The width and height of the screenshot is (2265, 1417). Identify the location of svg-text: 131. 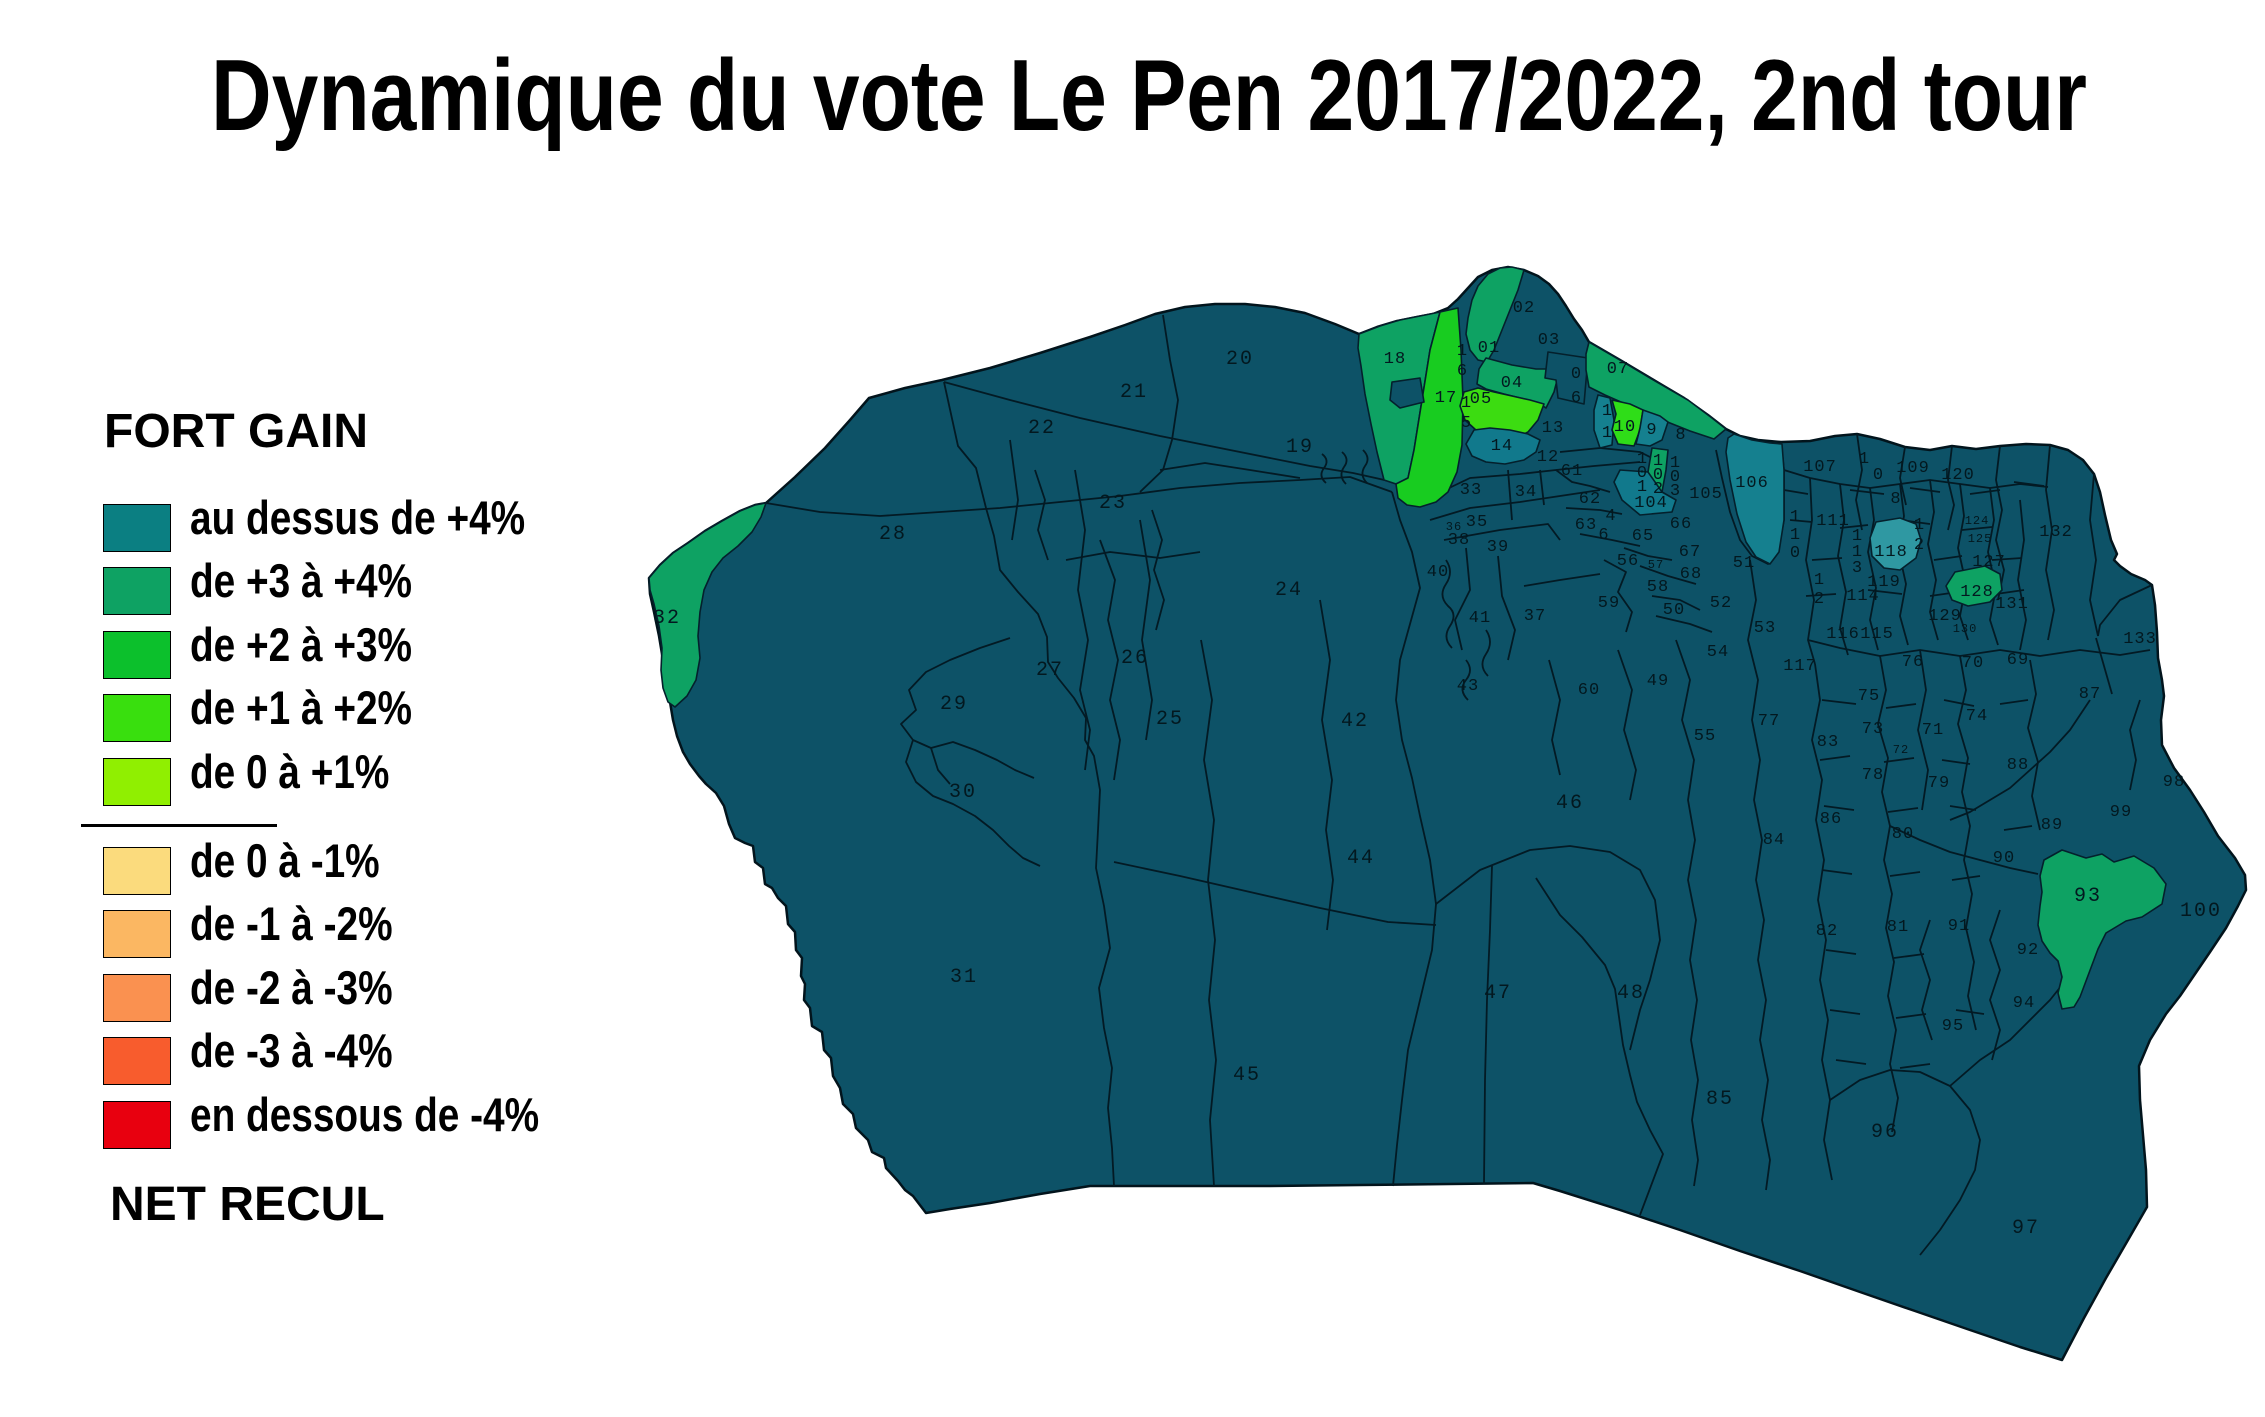
(2012, 604).